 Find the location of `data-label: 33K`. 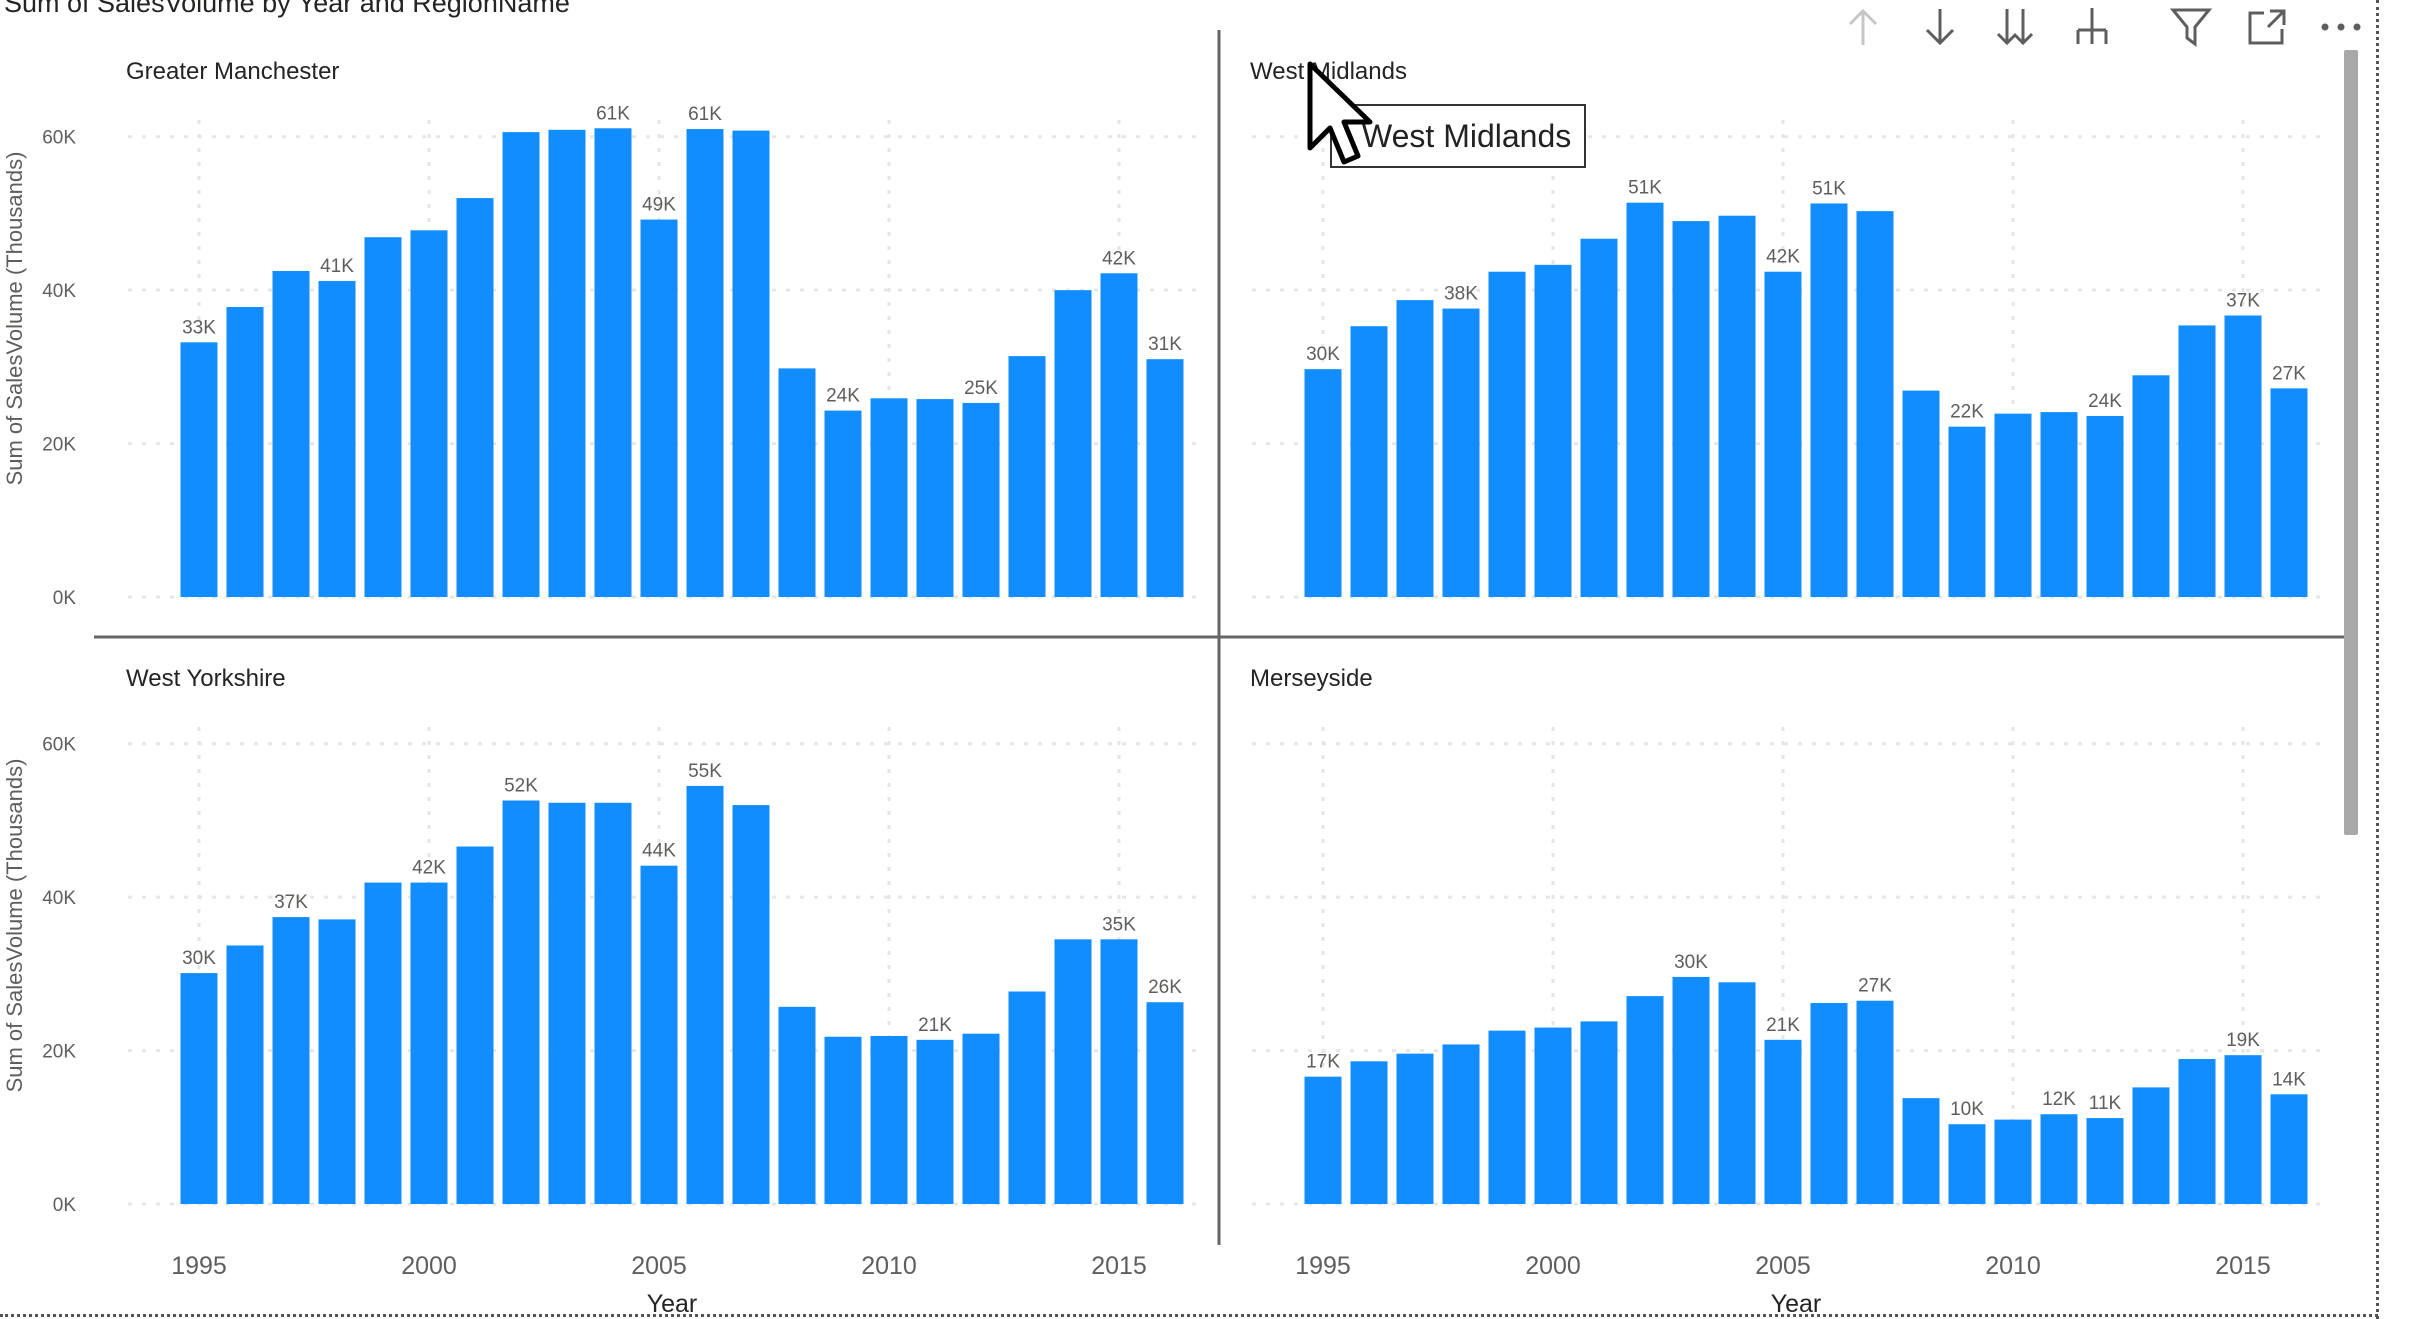

data-label: 33K is located at coordinates (199, 327).